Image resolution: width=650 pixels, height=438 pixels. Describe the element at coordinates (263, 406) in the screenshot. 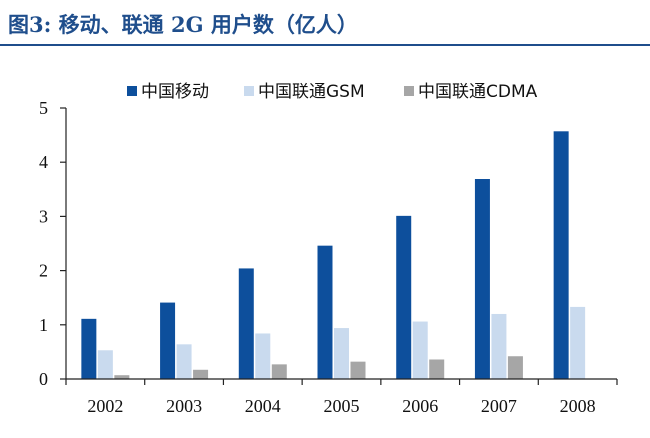

I see `x-tick-label: 2004` at that location.